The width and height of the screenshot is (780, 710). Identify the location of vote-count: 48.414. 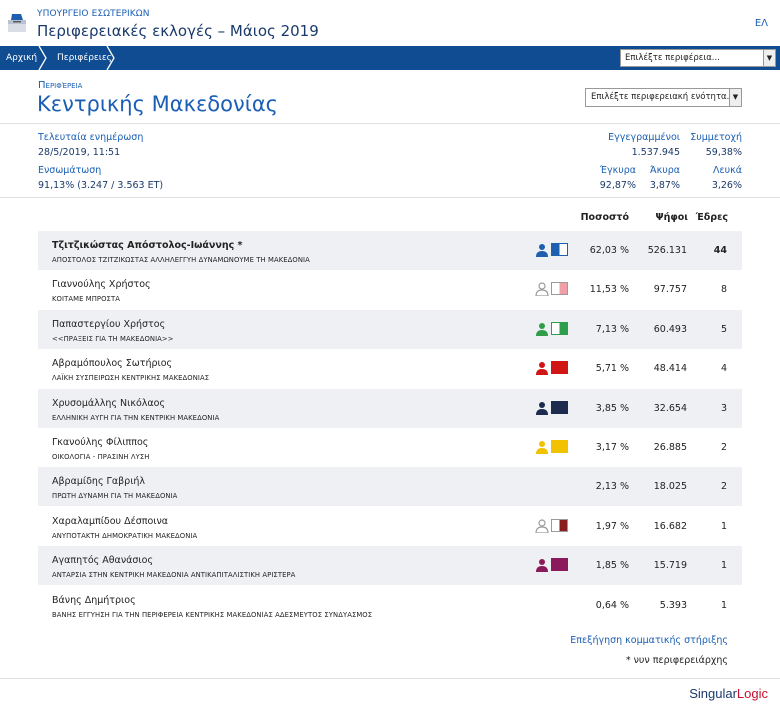
(670, 369).